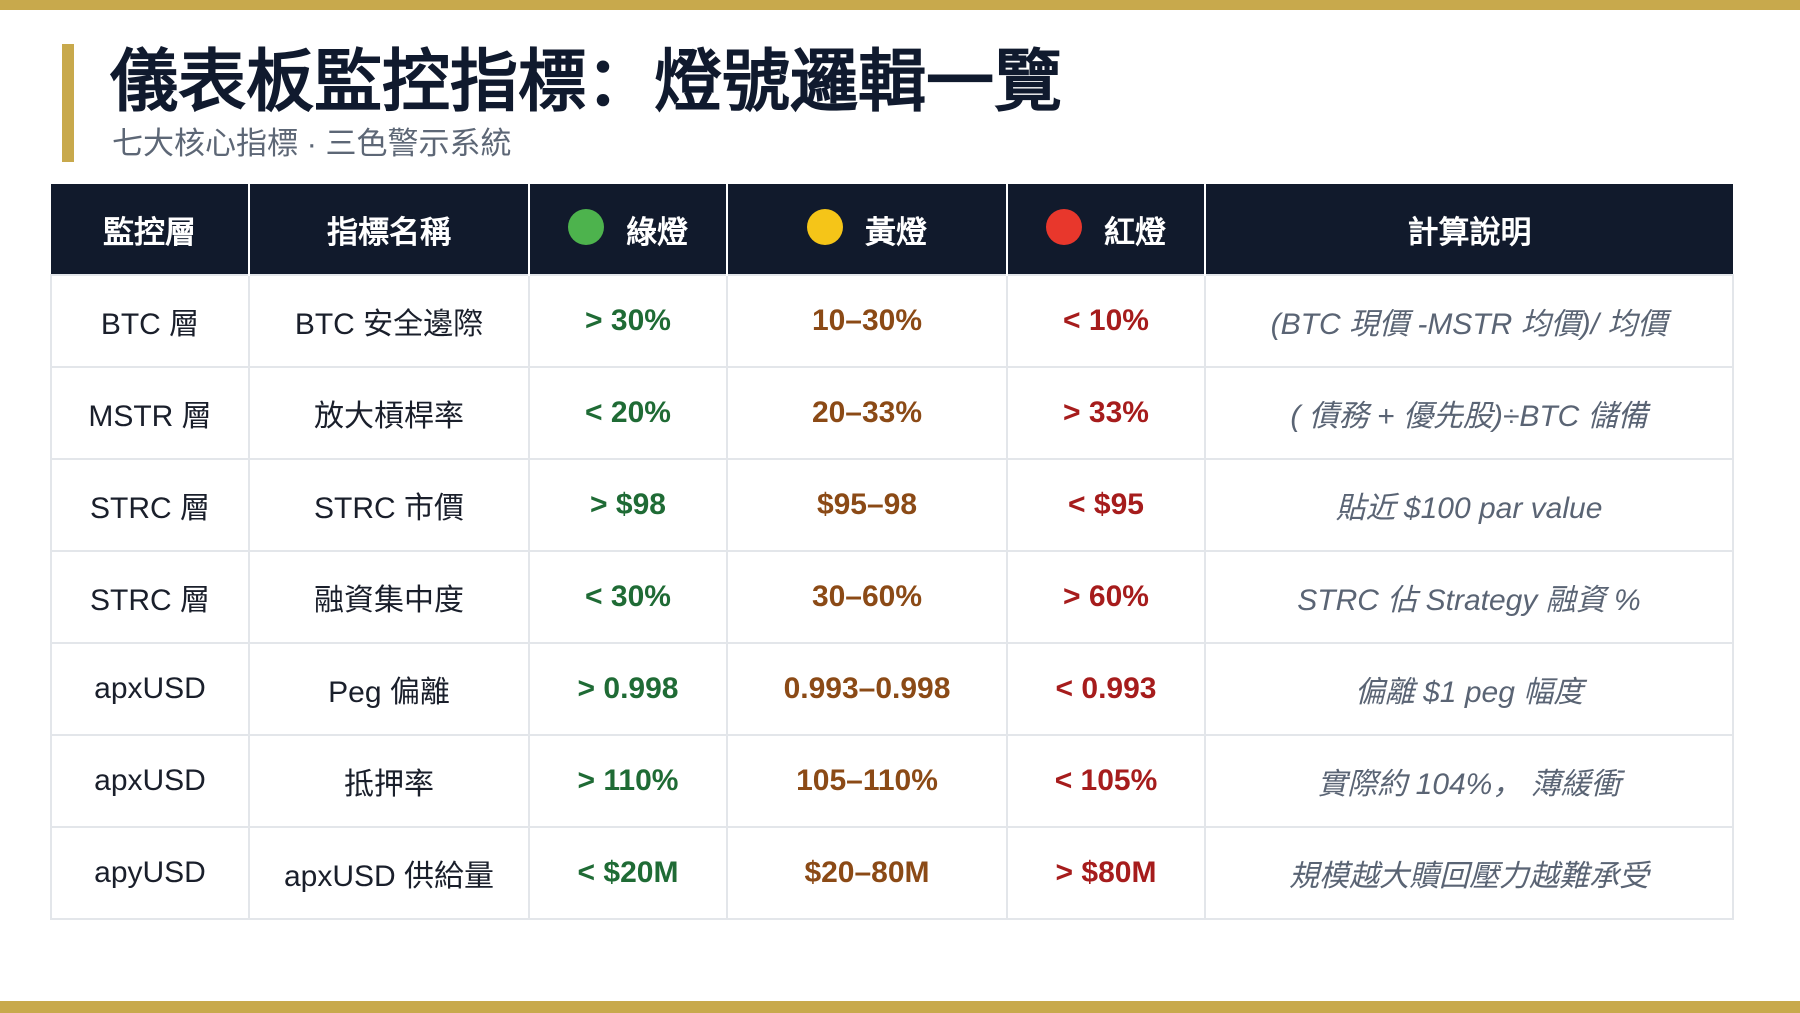 Image resolution: width=1800 pixels, height=1013 pixels. Describe the element at coordinates (628, 873) in the screenshot. I see `cell-green-threshold: < $20M` at that location.